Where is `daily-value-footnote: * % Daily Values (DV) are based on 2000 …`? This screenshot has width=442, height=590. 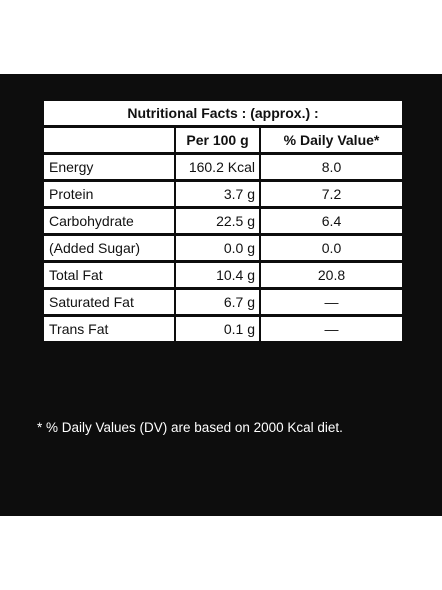
daily-value-footnote: * % Daily Values (DV) are based on 2000 … is located at coordinates (190, 427).